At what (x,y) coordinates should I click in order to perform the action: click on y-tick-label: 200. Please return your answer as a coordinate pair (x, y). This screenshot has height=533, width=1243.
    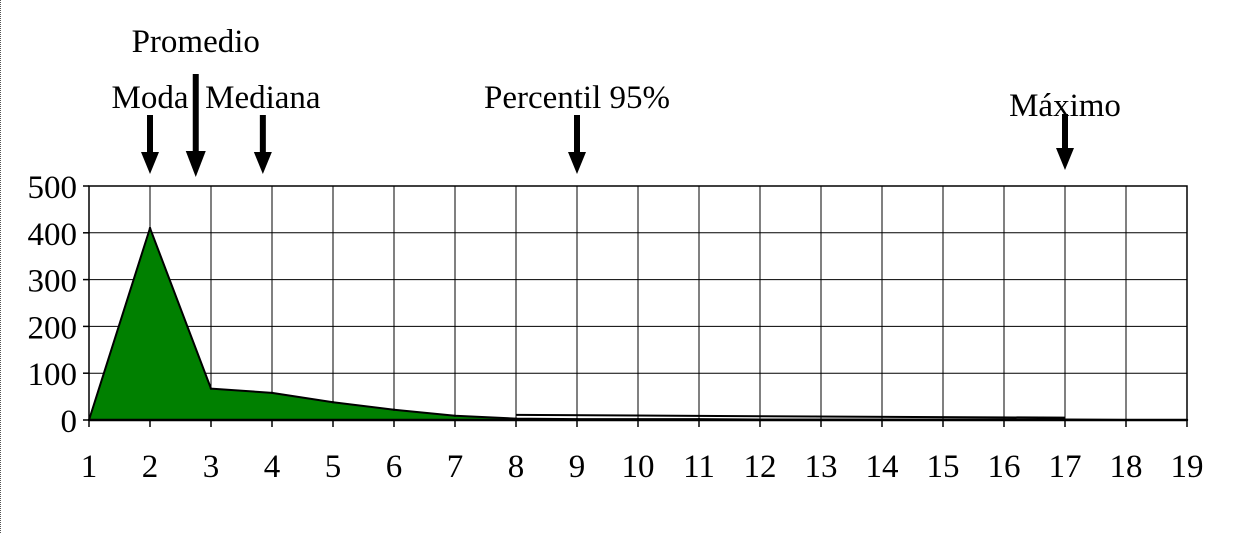
    Looking at the image, I should click on (53, 328).